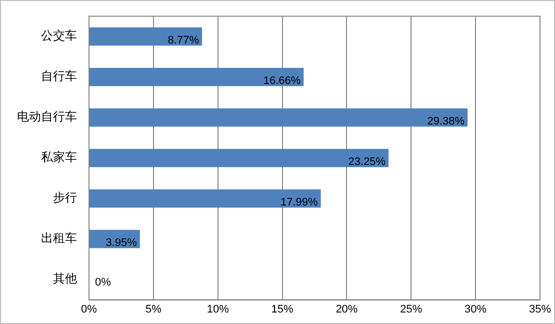 Image resolution: width=555 pixels, height=324 pixels. Describe the element at coordinates (218, 309) in the screenshot. I see `x-tick-label: 10%` at that location.